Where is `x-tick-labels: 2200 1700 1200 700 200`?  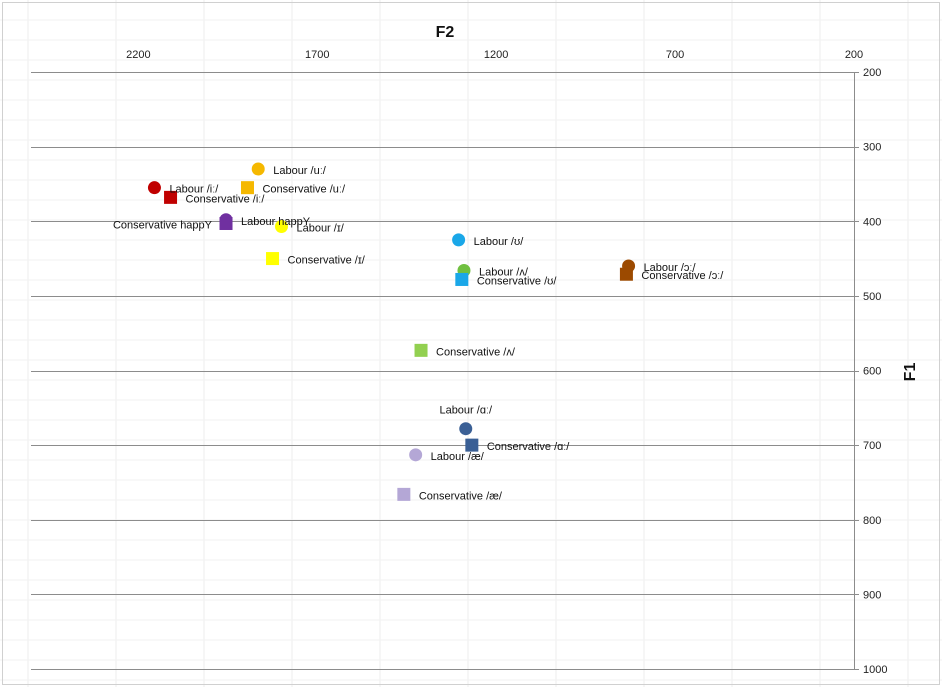
x-tick-labels: 2200 1700 1200 700 200 is located at coordinates (494, 55).